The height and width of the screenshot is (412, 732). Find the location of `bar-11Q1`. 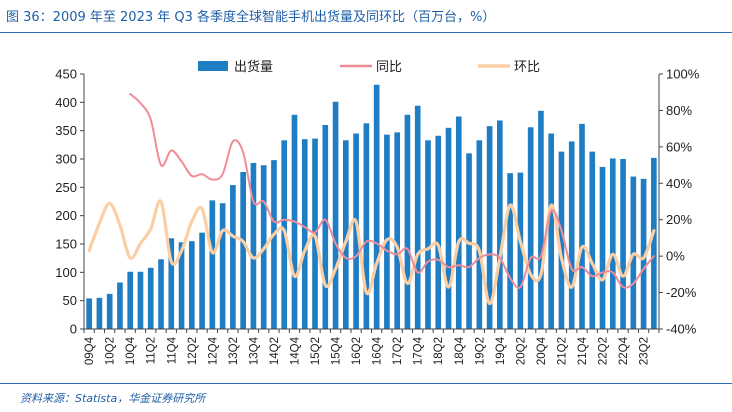

bar-11Q1 is located at coordinates (140, 300).